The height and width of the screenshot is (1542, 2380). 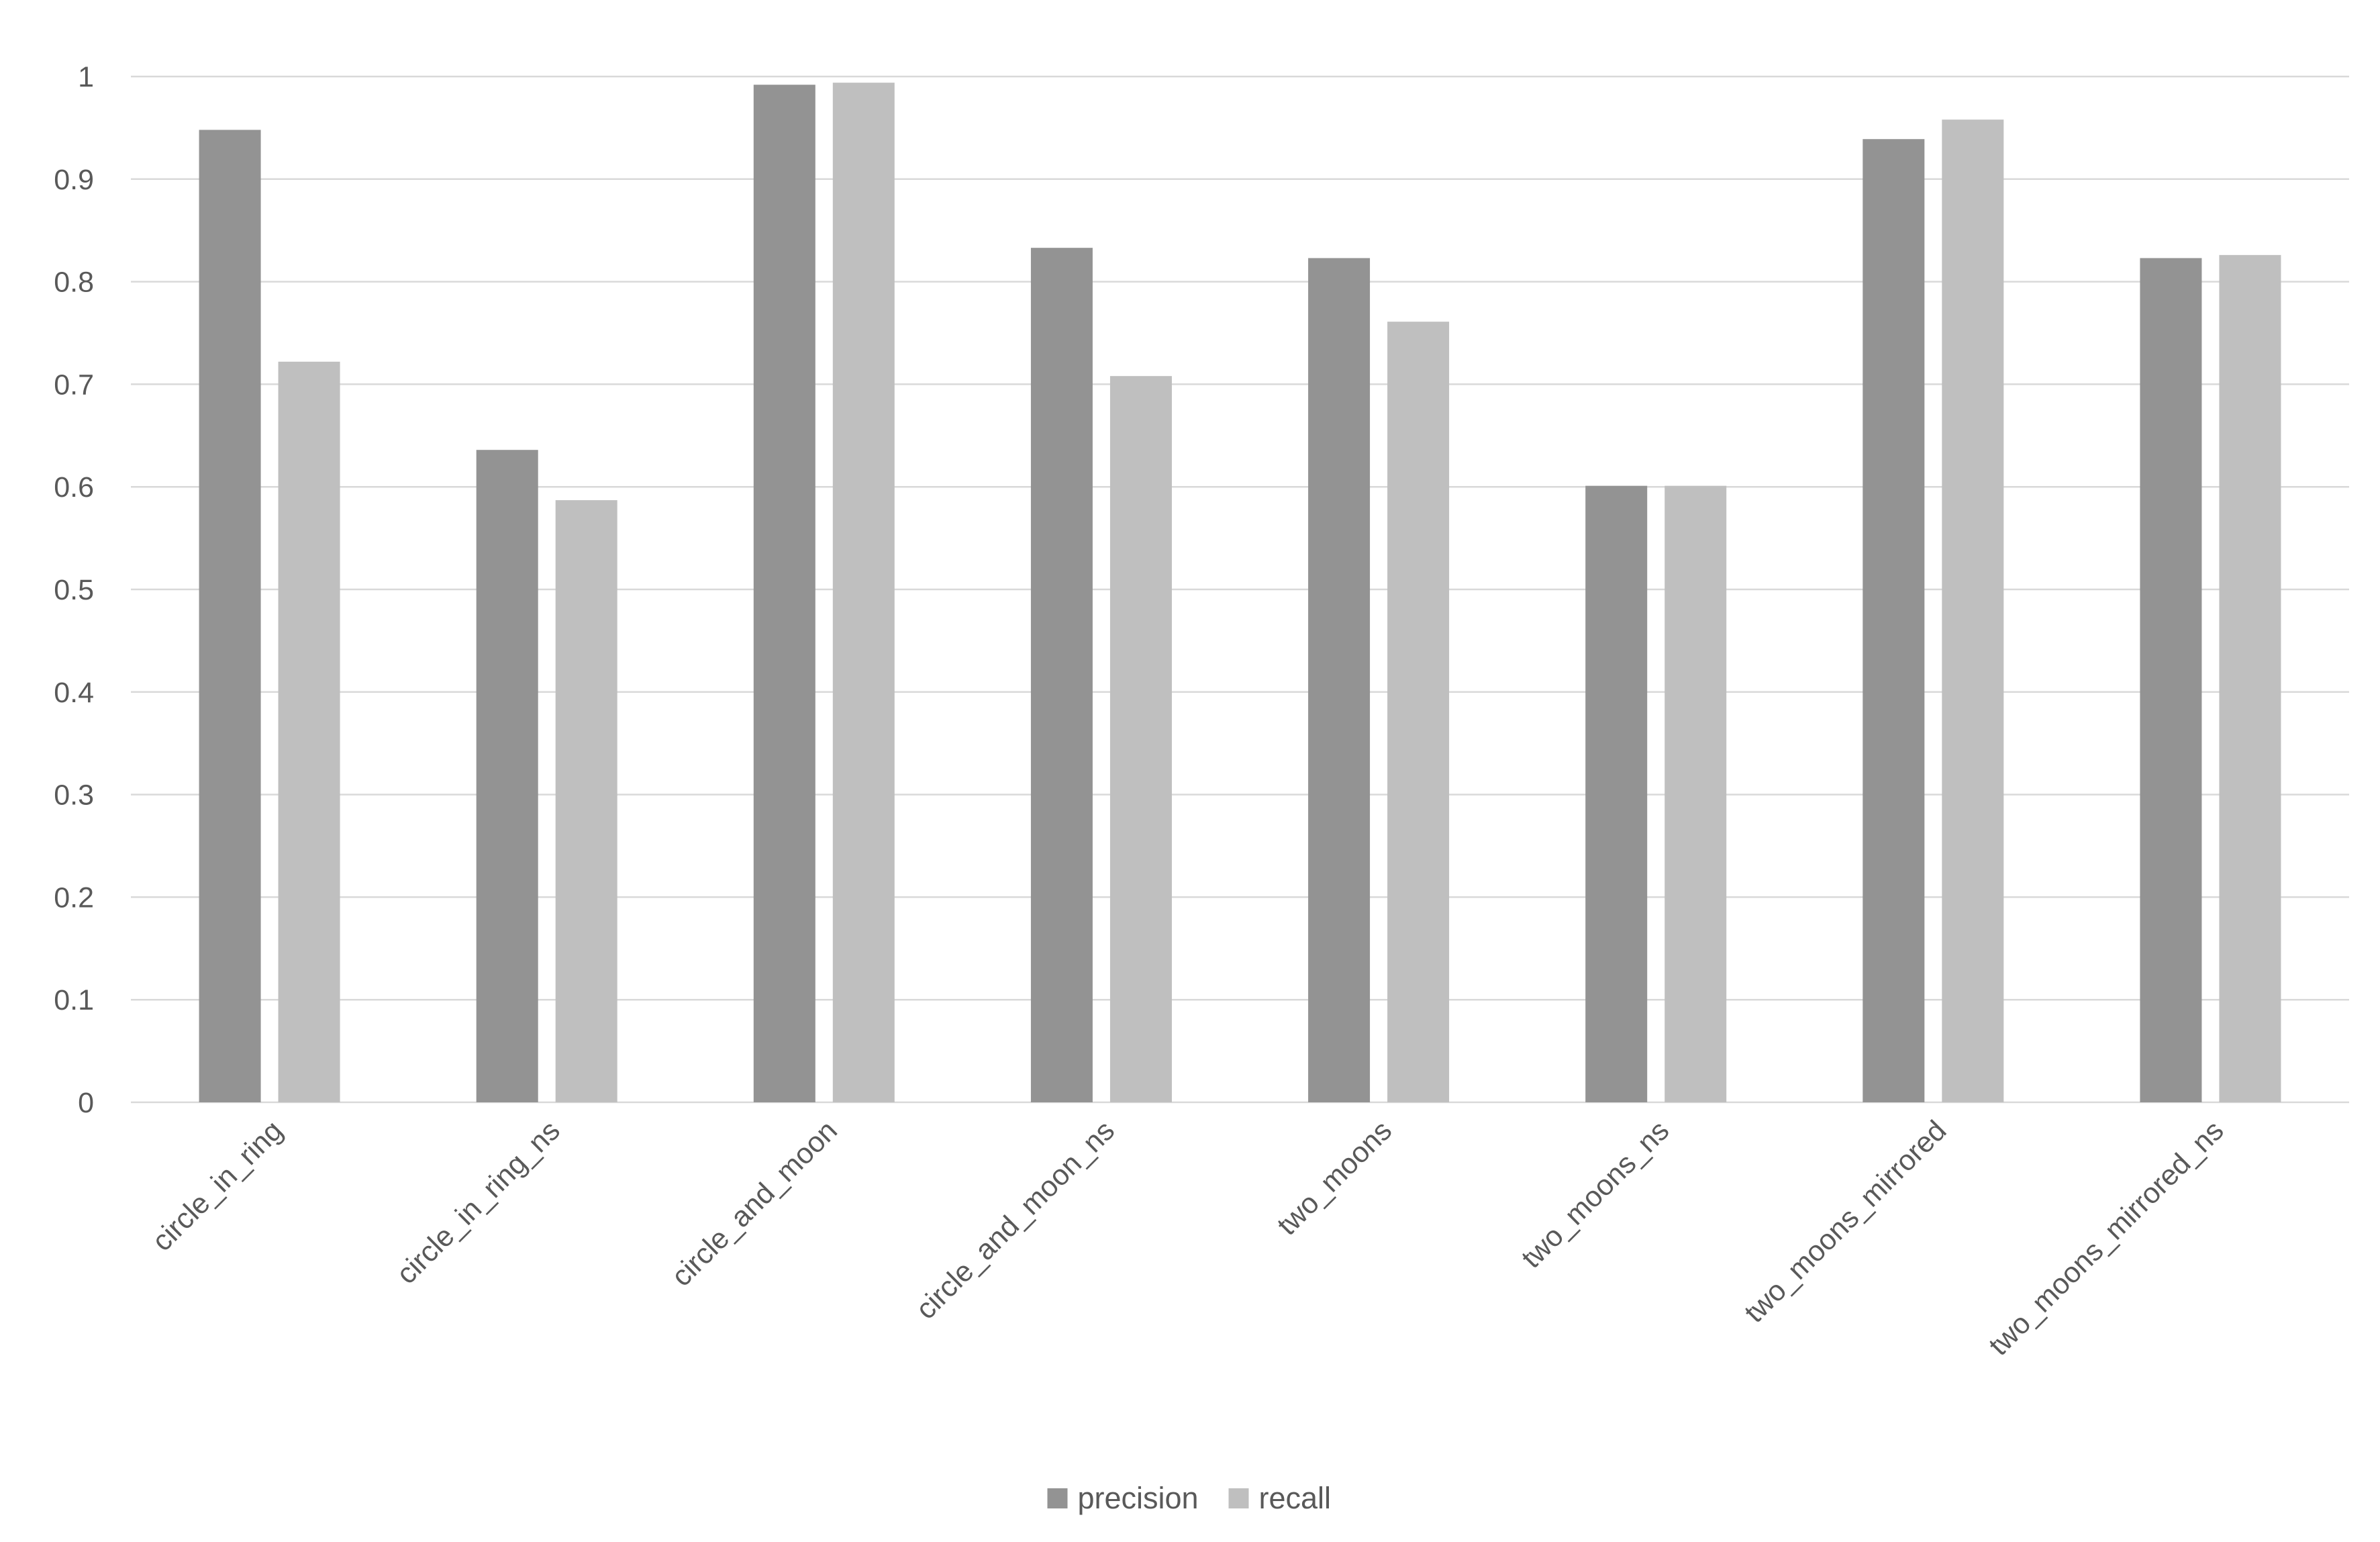 What do you see at coordinates (74, 385) in the screenshot?
I see `y-tick-label: 0.7` at bounding box center [74, 385].